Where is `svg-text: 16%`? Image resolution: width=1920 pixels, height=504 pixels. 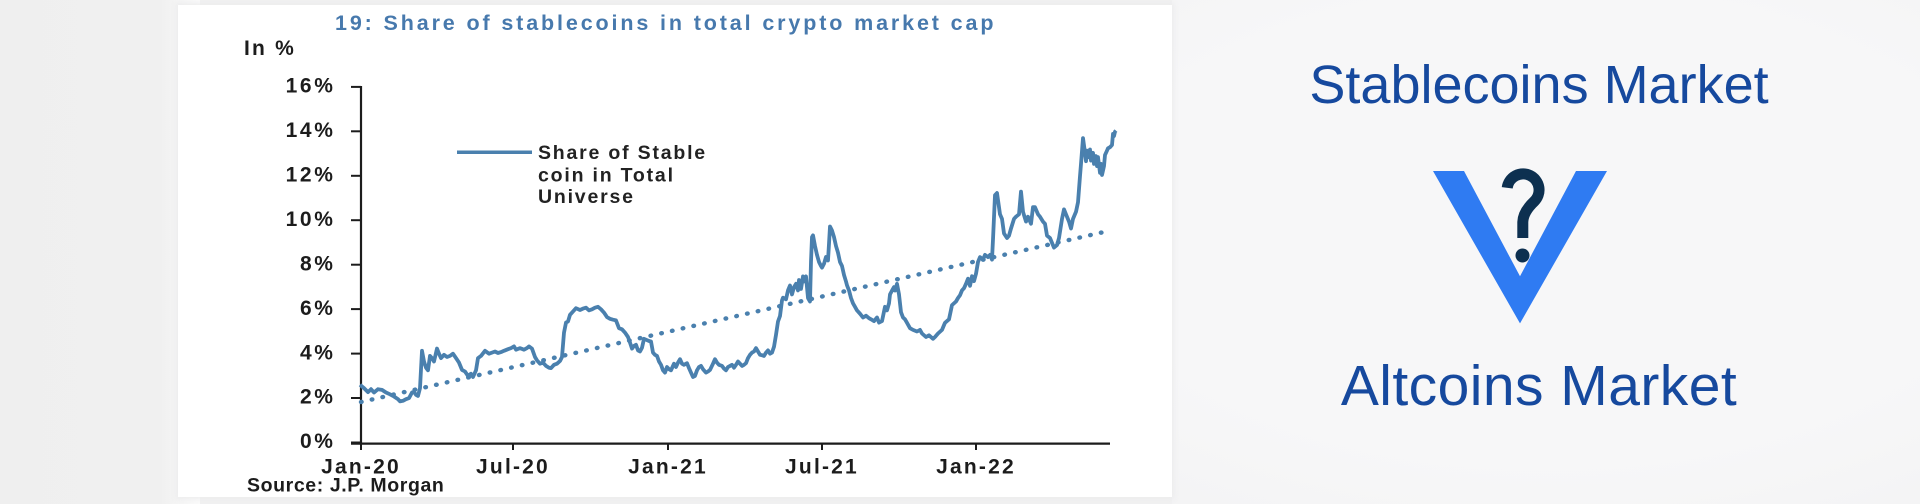 svg-text: 16% is located at coordinates (311, 86).